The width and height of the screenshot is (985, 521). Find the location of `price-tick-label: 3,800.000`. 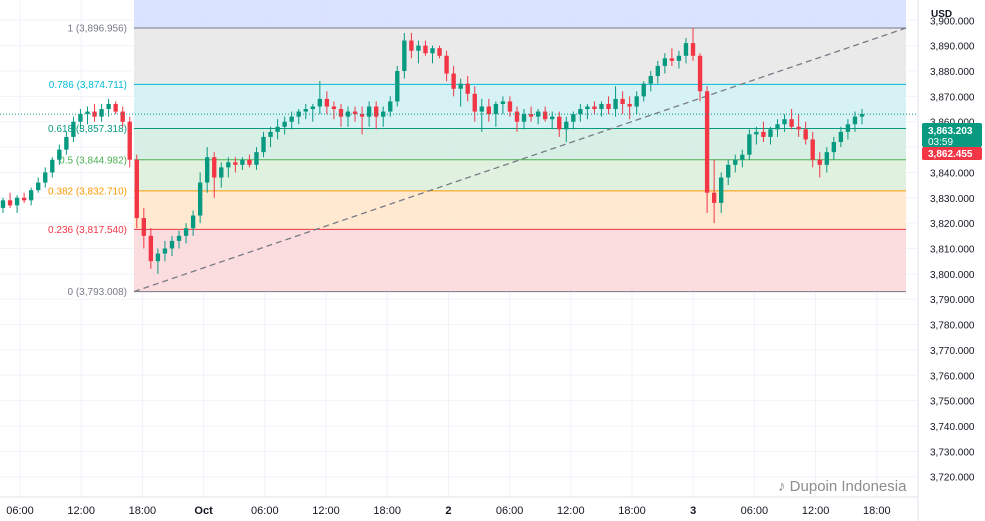

price-tick-label: 3,800.000 is located at coordinates (952, 275).